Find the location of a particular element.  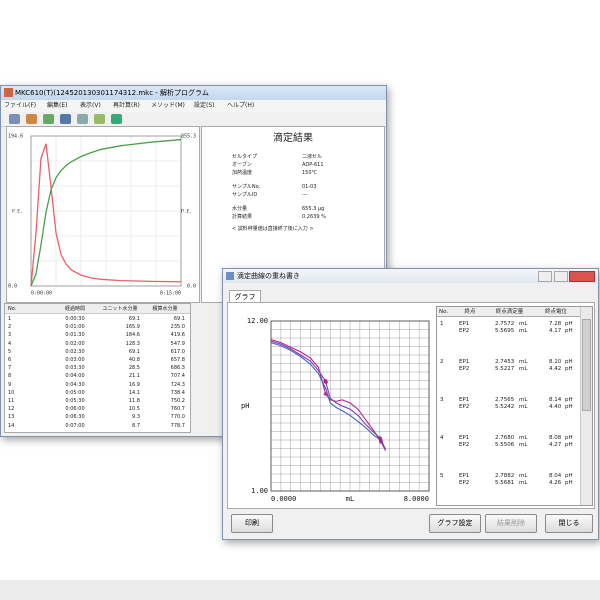

table-header-bg is located at coordinates (508, 312).